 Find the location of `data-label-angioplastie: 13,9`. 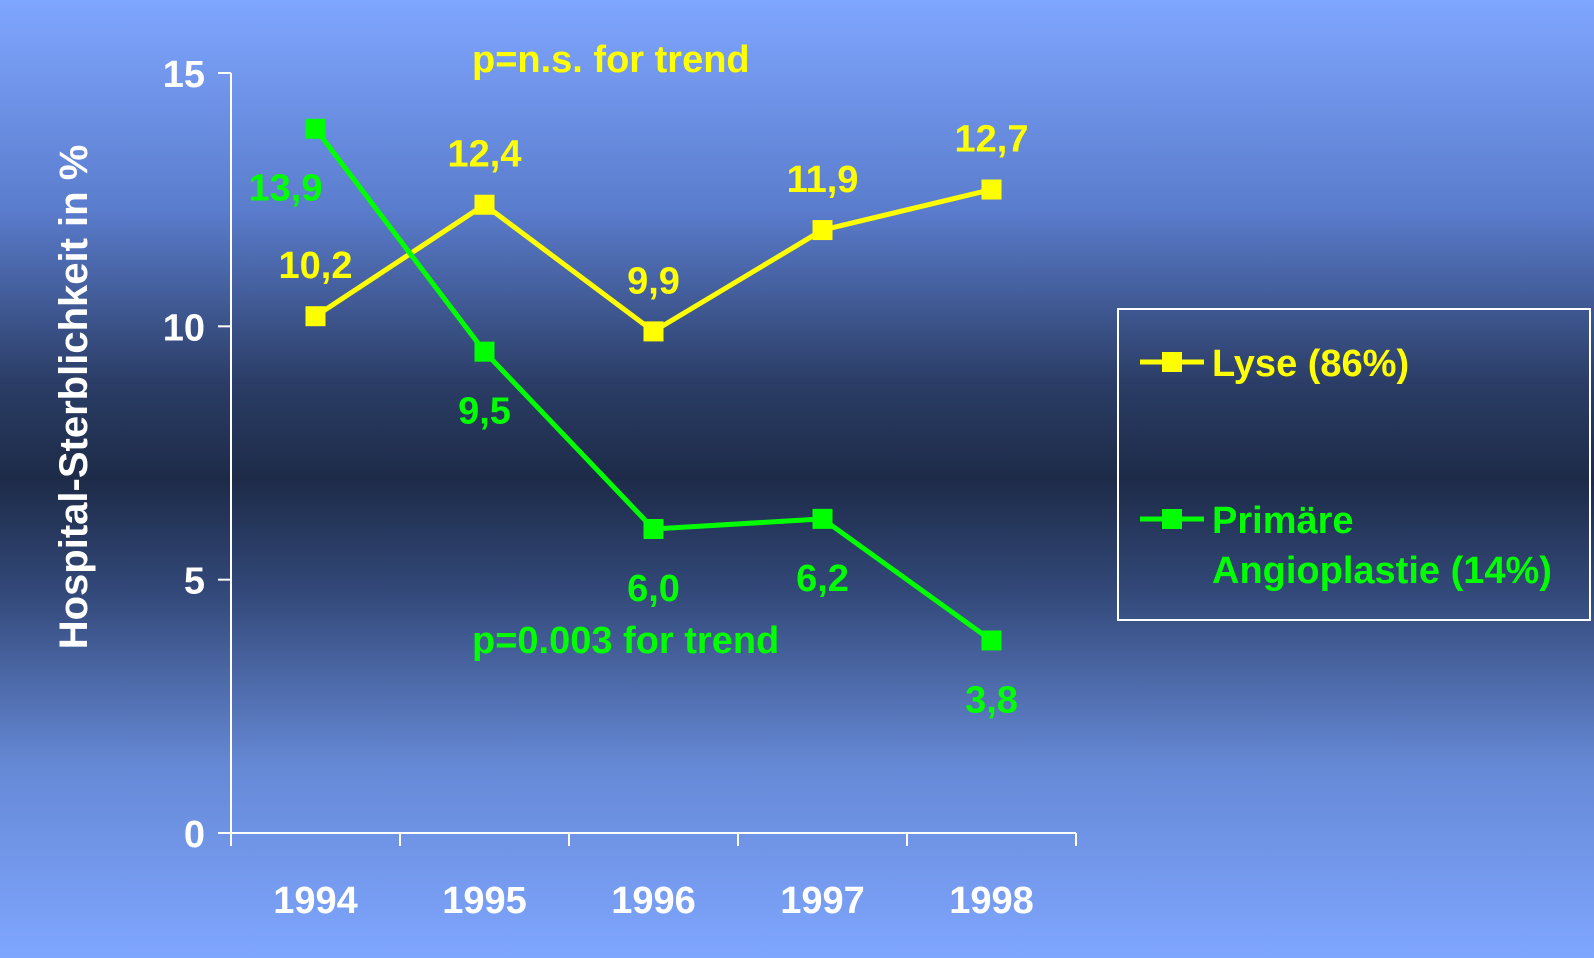

data-label-angioplastie: 13,9 is located at coordinates (286, 189).